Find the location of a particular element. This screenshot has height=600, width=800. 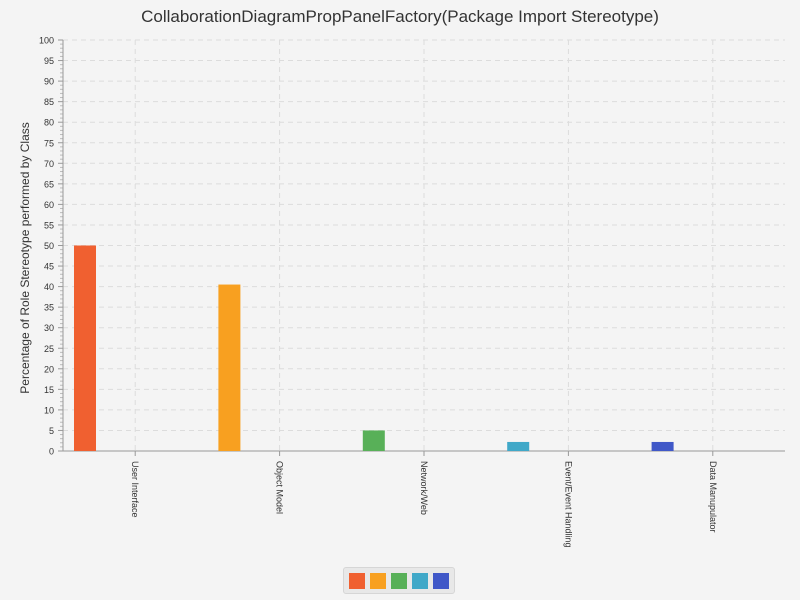

legend is located at coordinates (399, 580).